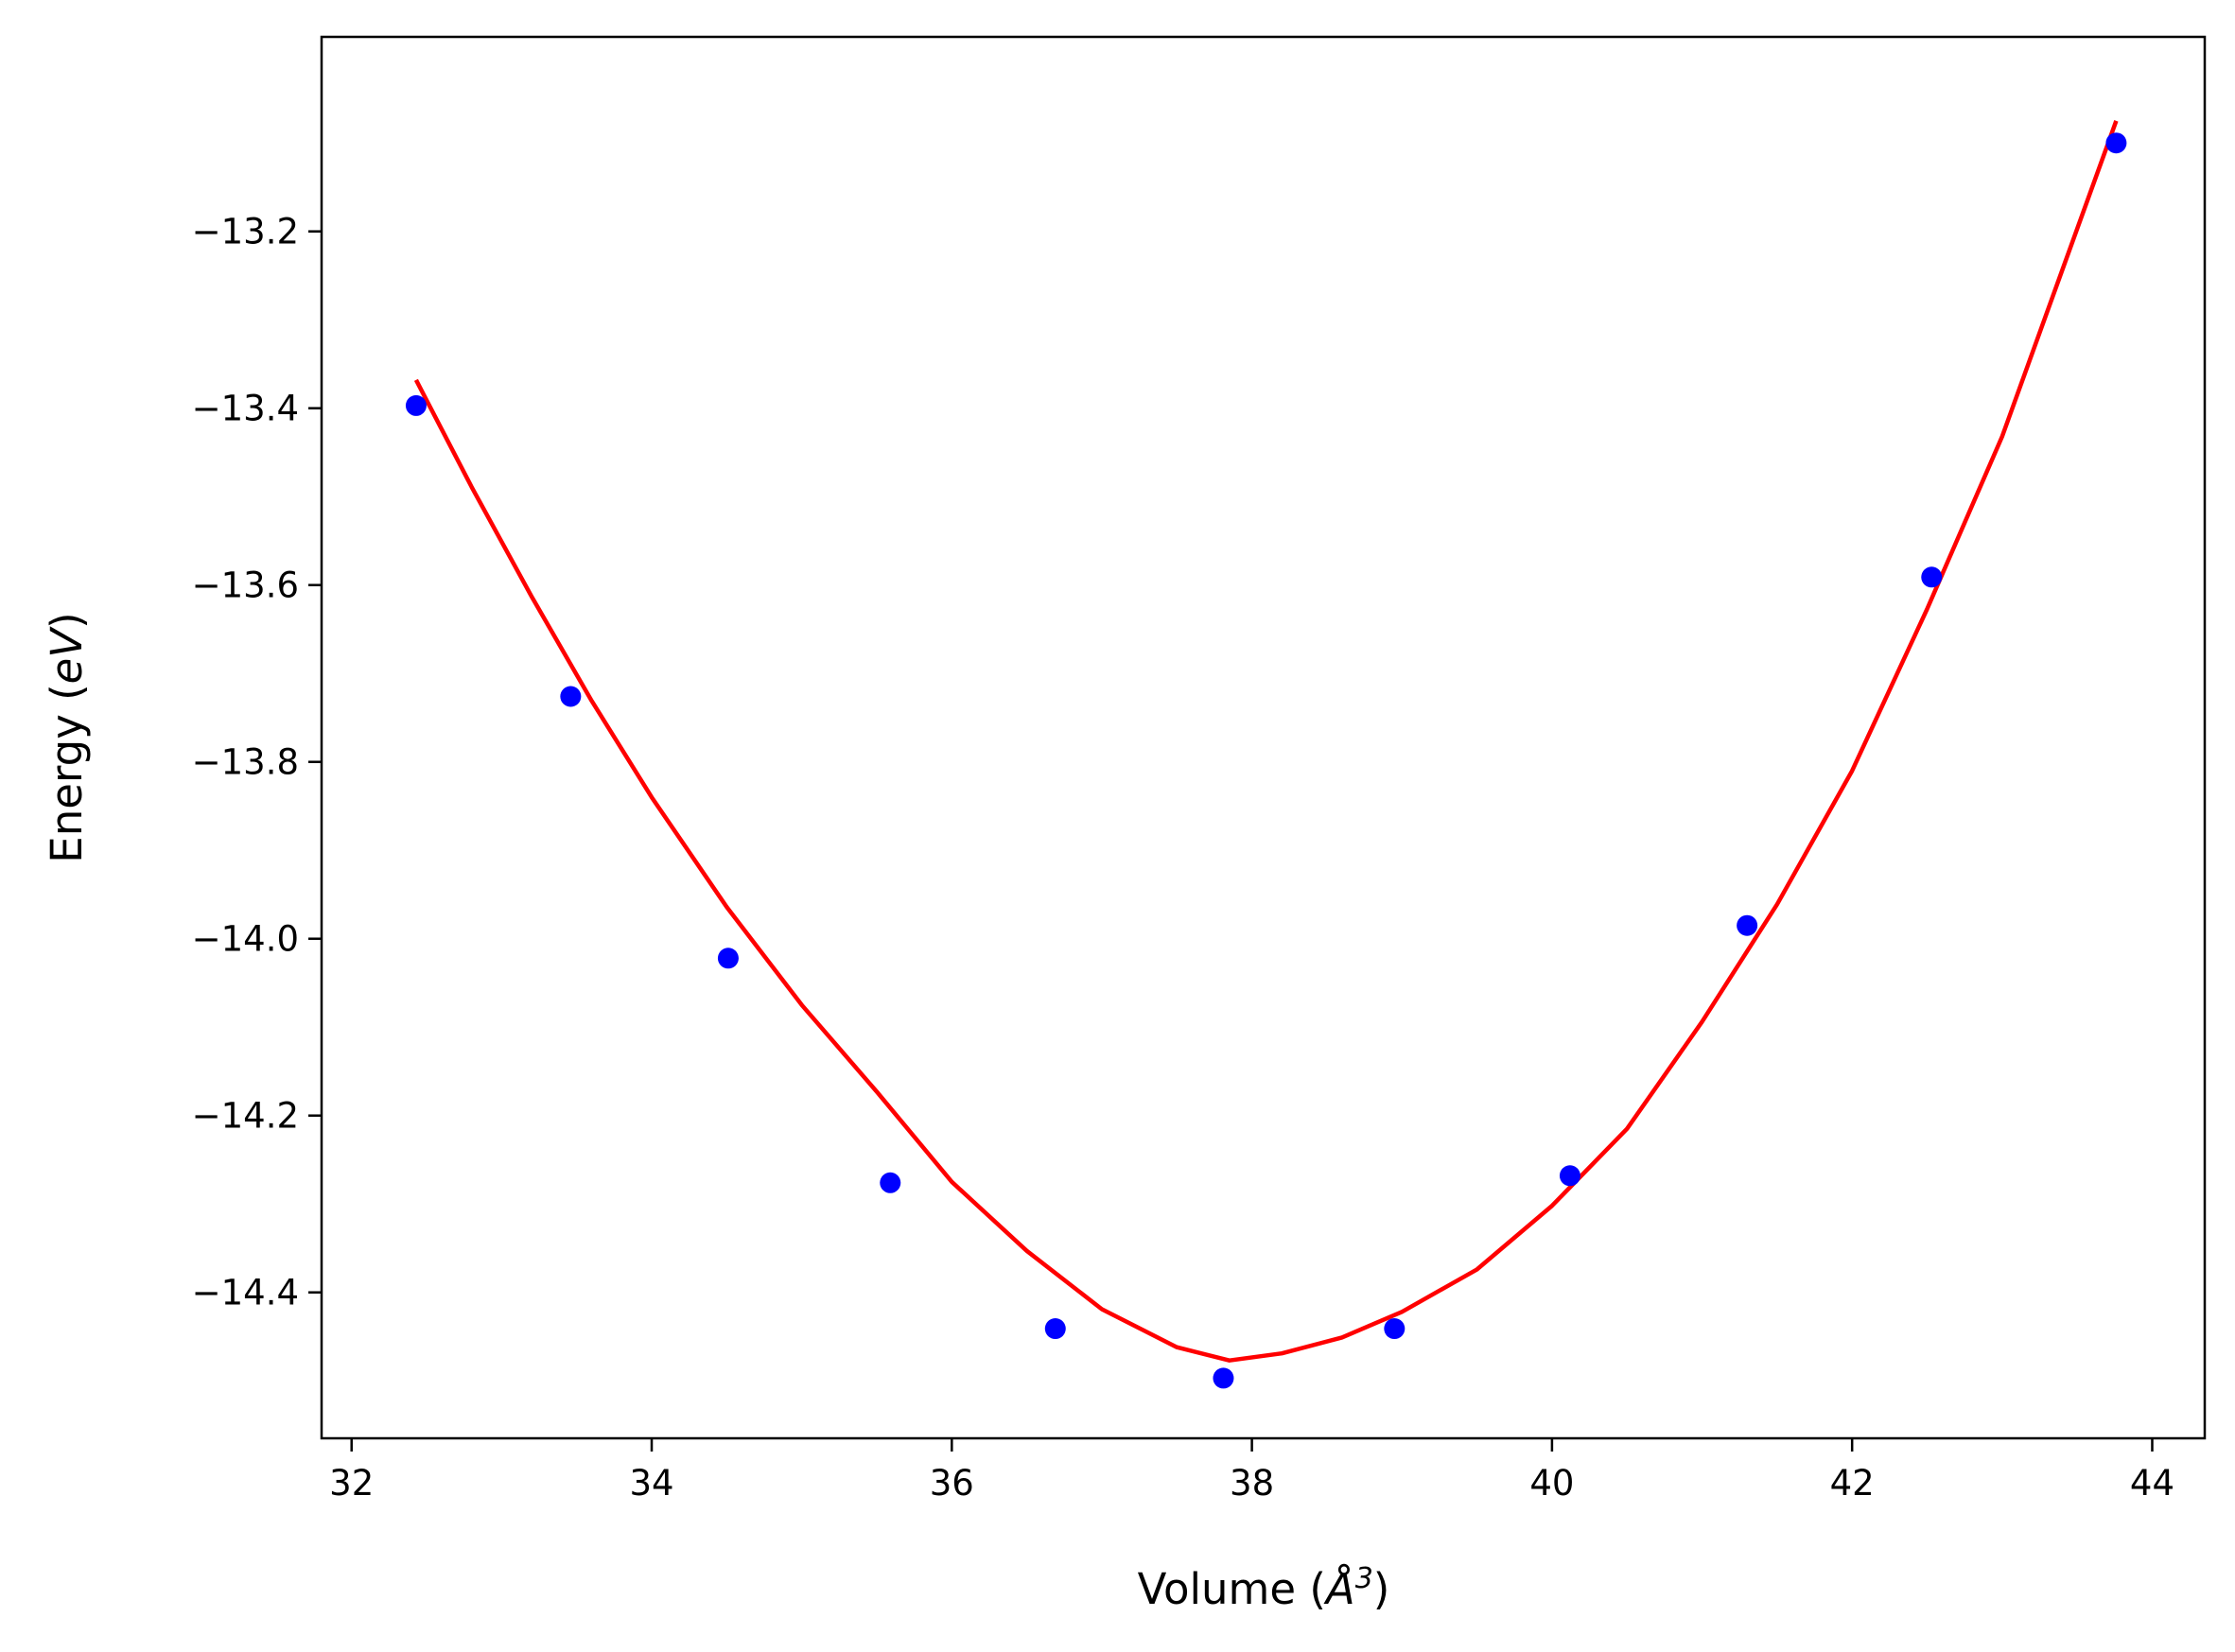  What do you see at coordinates (1364, 1579) in the screenshot?
I see `x-axis-label-superscript: 3` at bounding box center [1364, 1579].